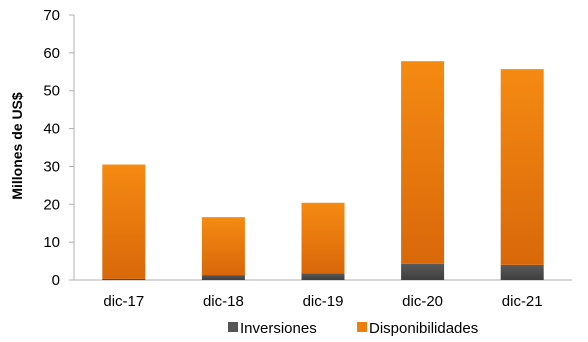 This screenshot has width=588, height=342. What do you see at coordinates (51, 91) in the screenshot?
I see `y-tick-label: 50` at bounding box center [51, 91].